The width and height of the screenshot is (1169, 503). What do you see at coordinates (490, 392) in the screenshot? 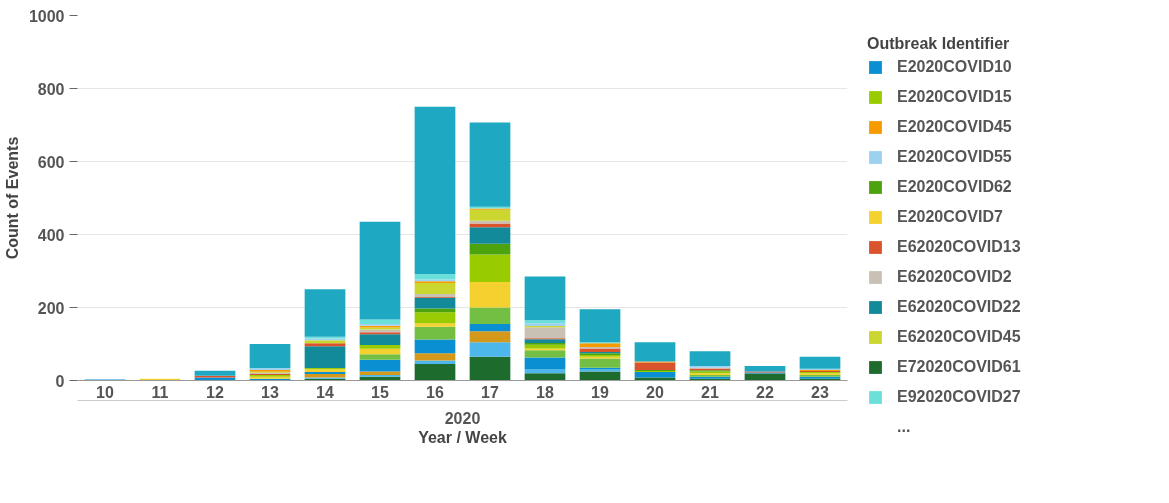
I see `x-tick-label: 17` at bounding box center [490, 392].